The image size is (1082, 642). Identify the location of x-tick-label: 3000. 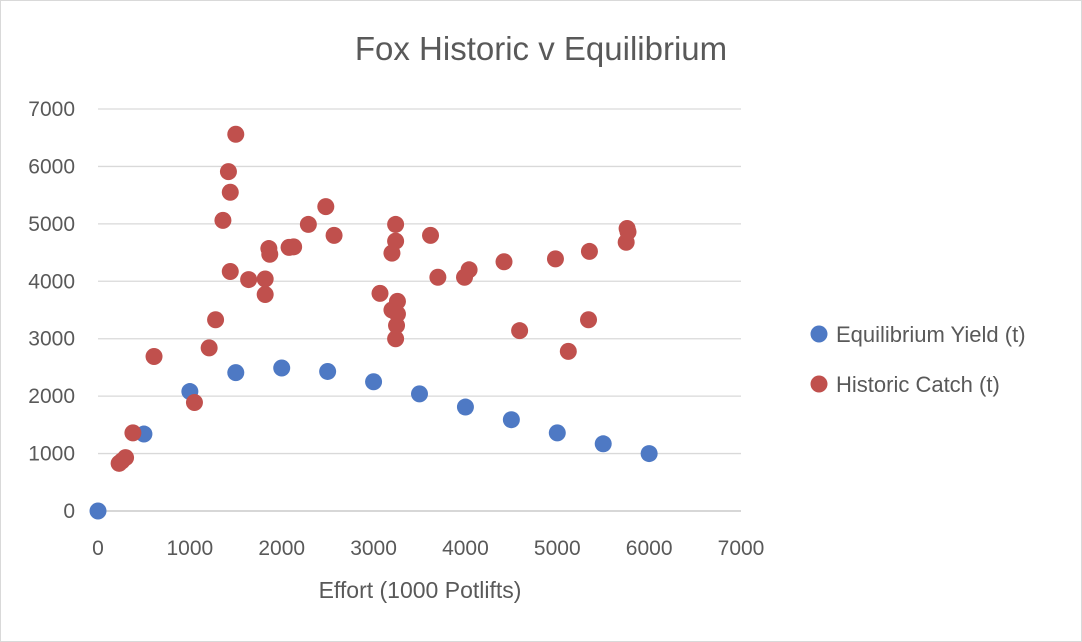
(373, 548).